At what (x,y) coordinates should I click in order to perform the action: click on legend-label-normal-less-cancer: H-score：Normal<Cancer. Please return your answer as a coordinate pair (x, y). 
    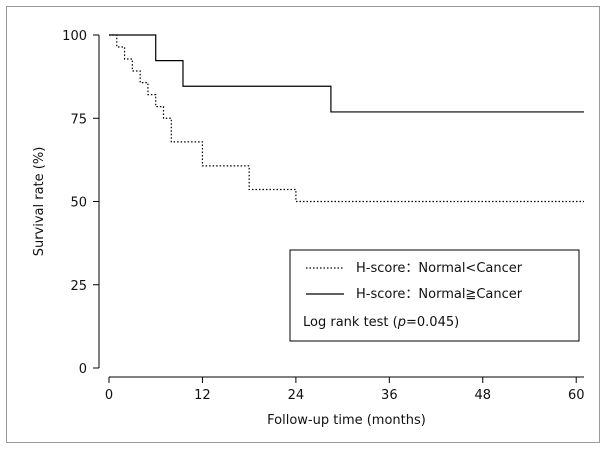
    Looking at the image, I should click on (439, 268).